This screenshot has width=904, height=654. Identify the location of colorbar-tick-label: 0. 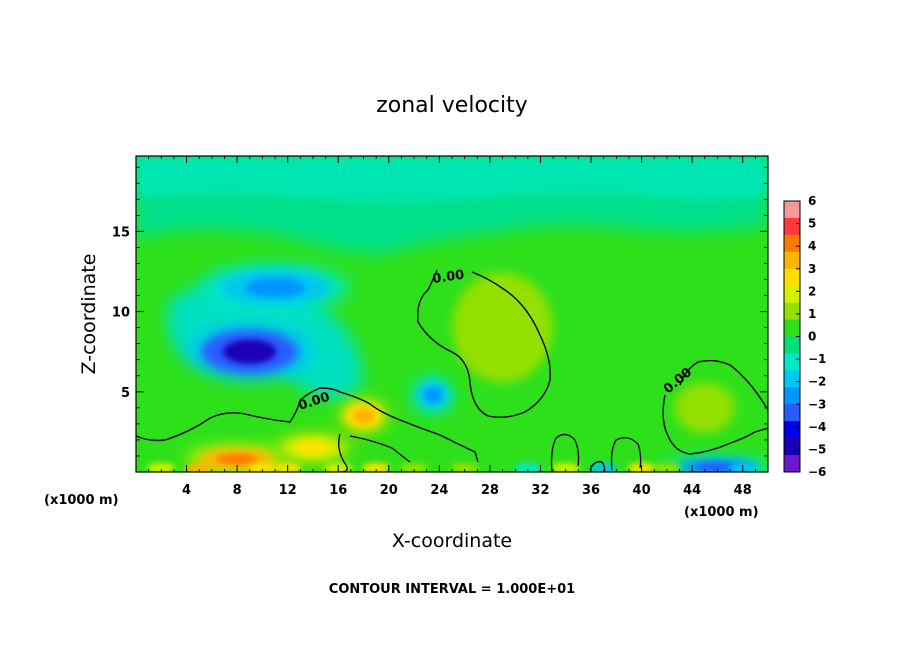
(812, 337).